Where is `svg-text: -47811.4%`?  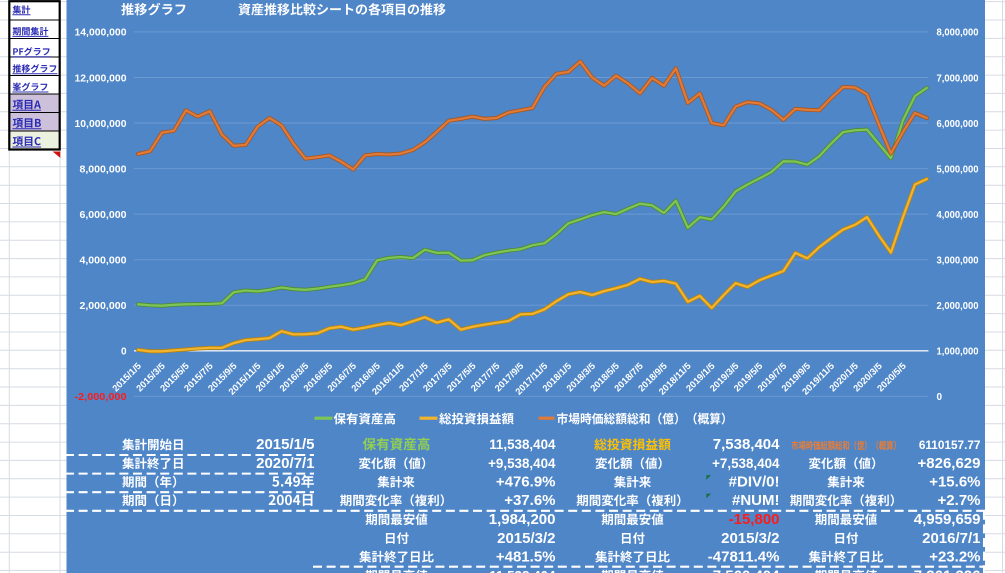
svg-text: -47811.4% is located at coordinates (744, 556).